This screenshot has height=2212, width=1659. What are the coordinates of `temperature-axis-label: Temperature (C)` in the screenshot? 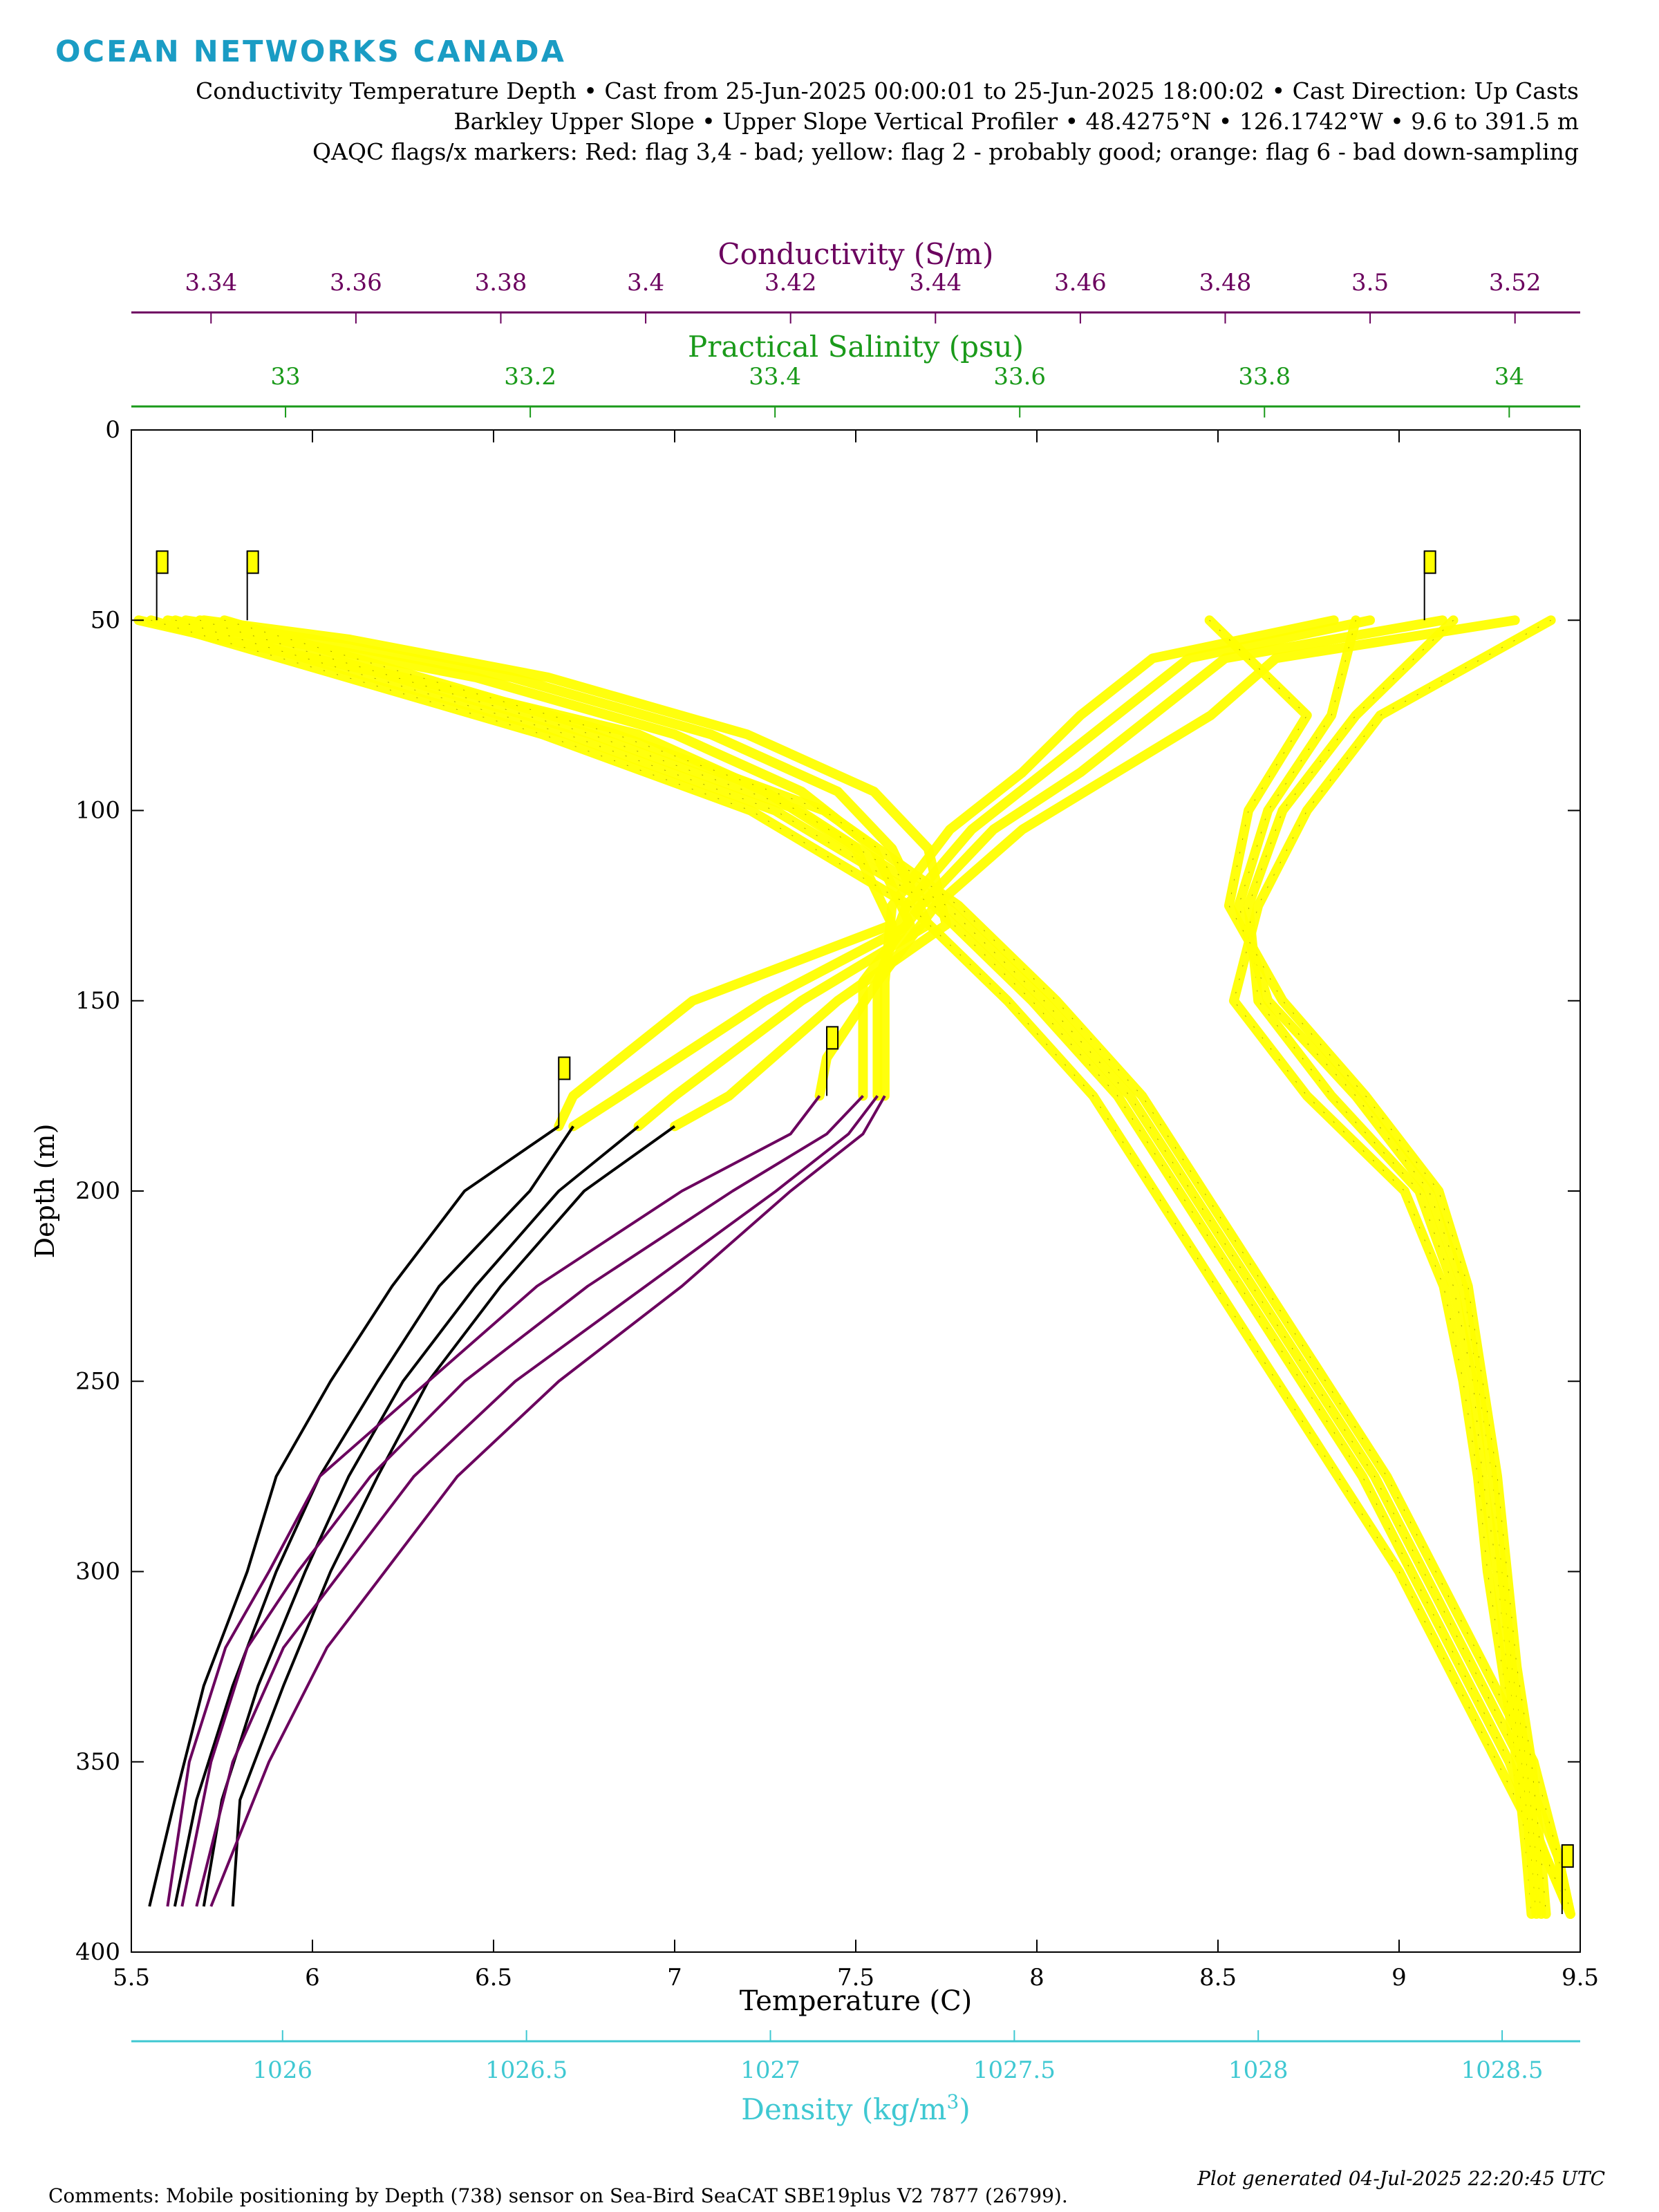 It's located at (856, 2001).